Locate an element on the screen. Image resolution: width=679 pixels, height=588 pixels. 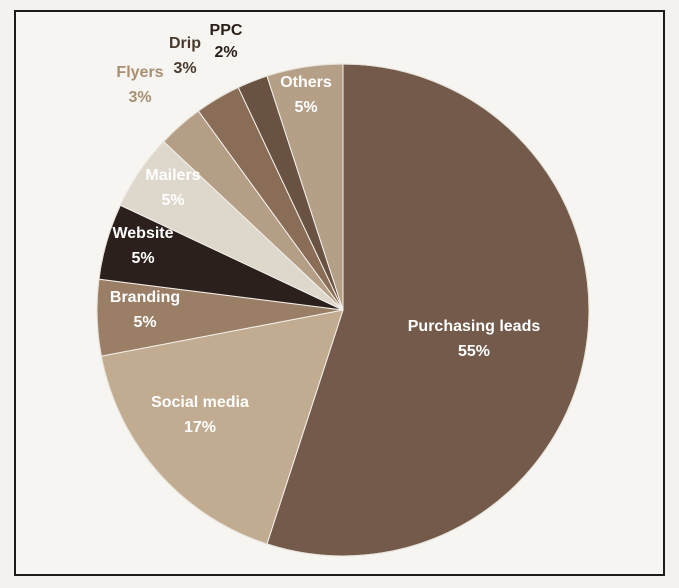
slice-value-mailers: 5% is located at coordinates (172, 200).